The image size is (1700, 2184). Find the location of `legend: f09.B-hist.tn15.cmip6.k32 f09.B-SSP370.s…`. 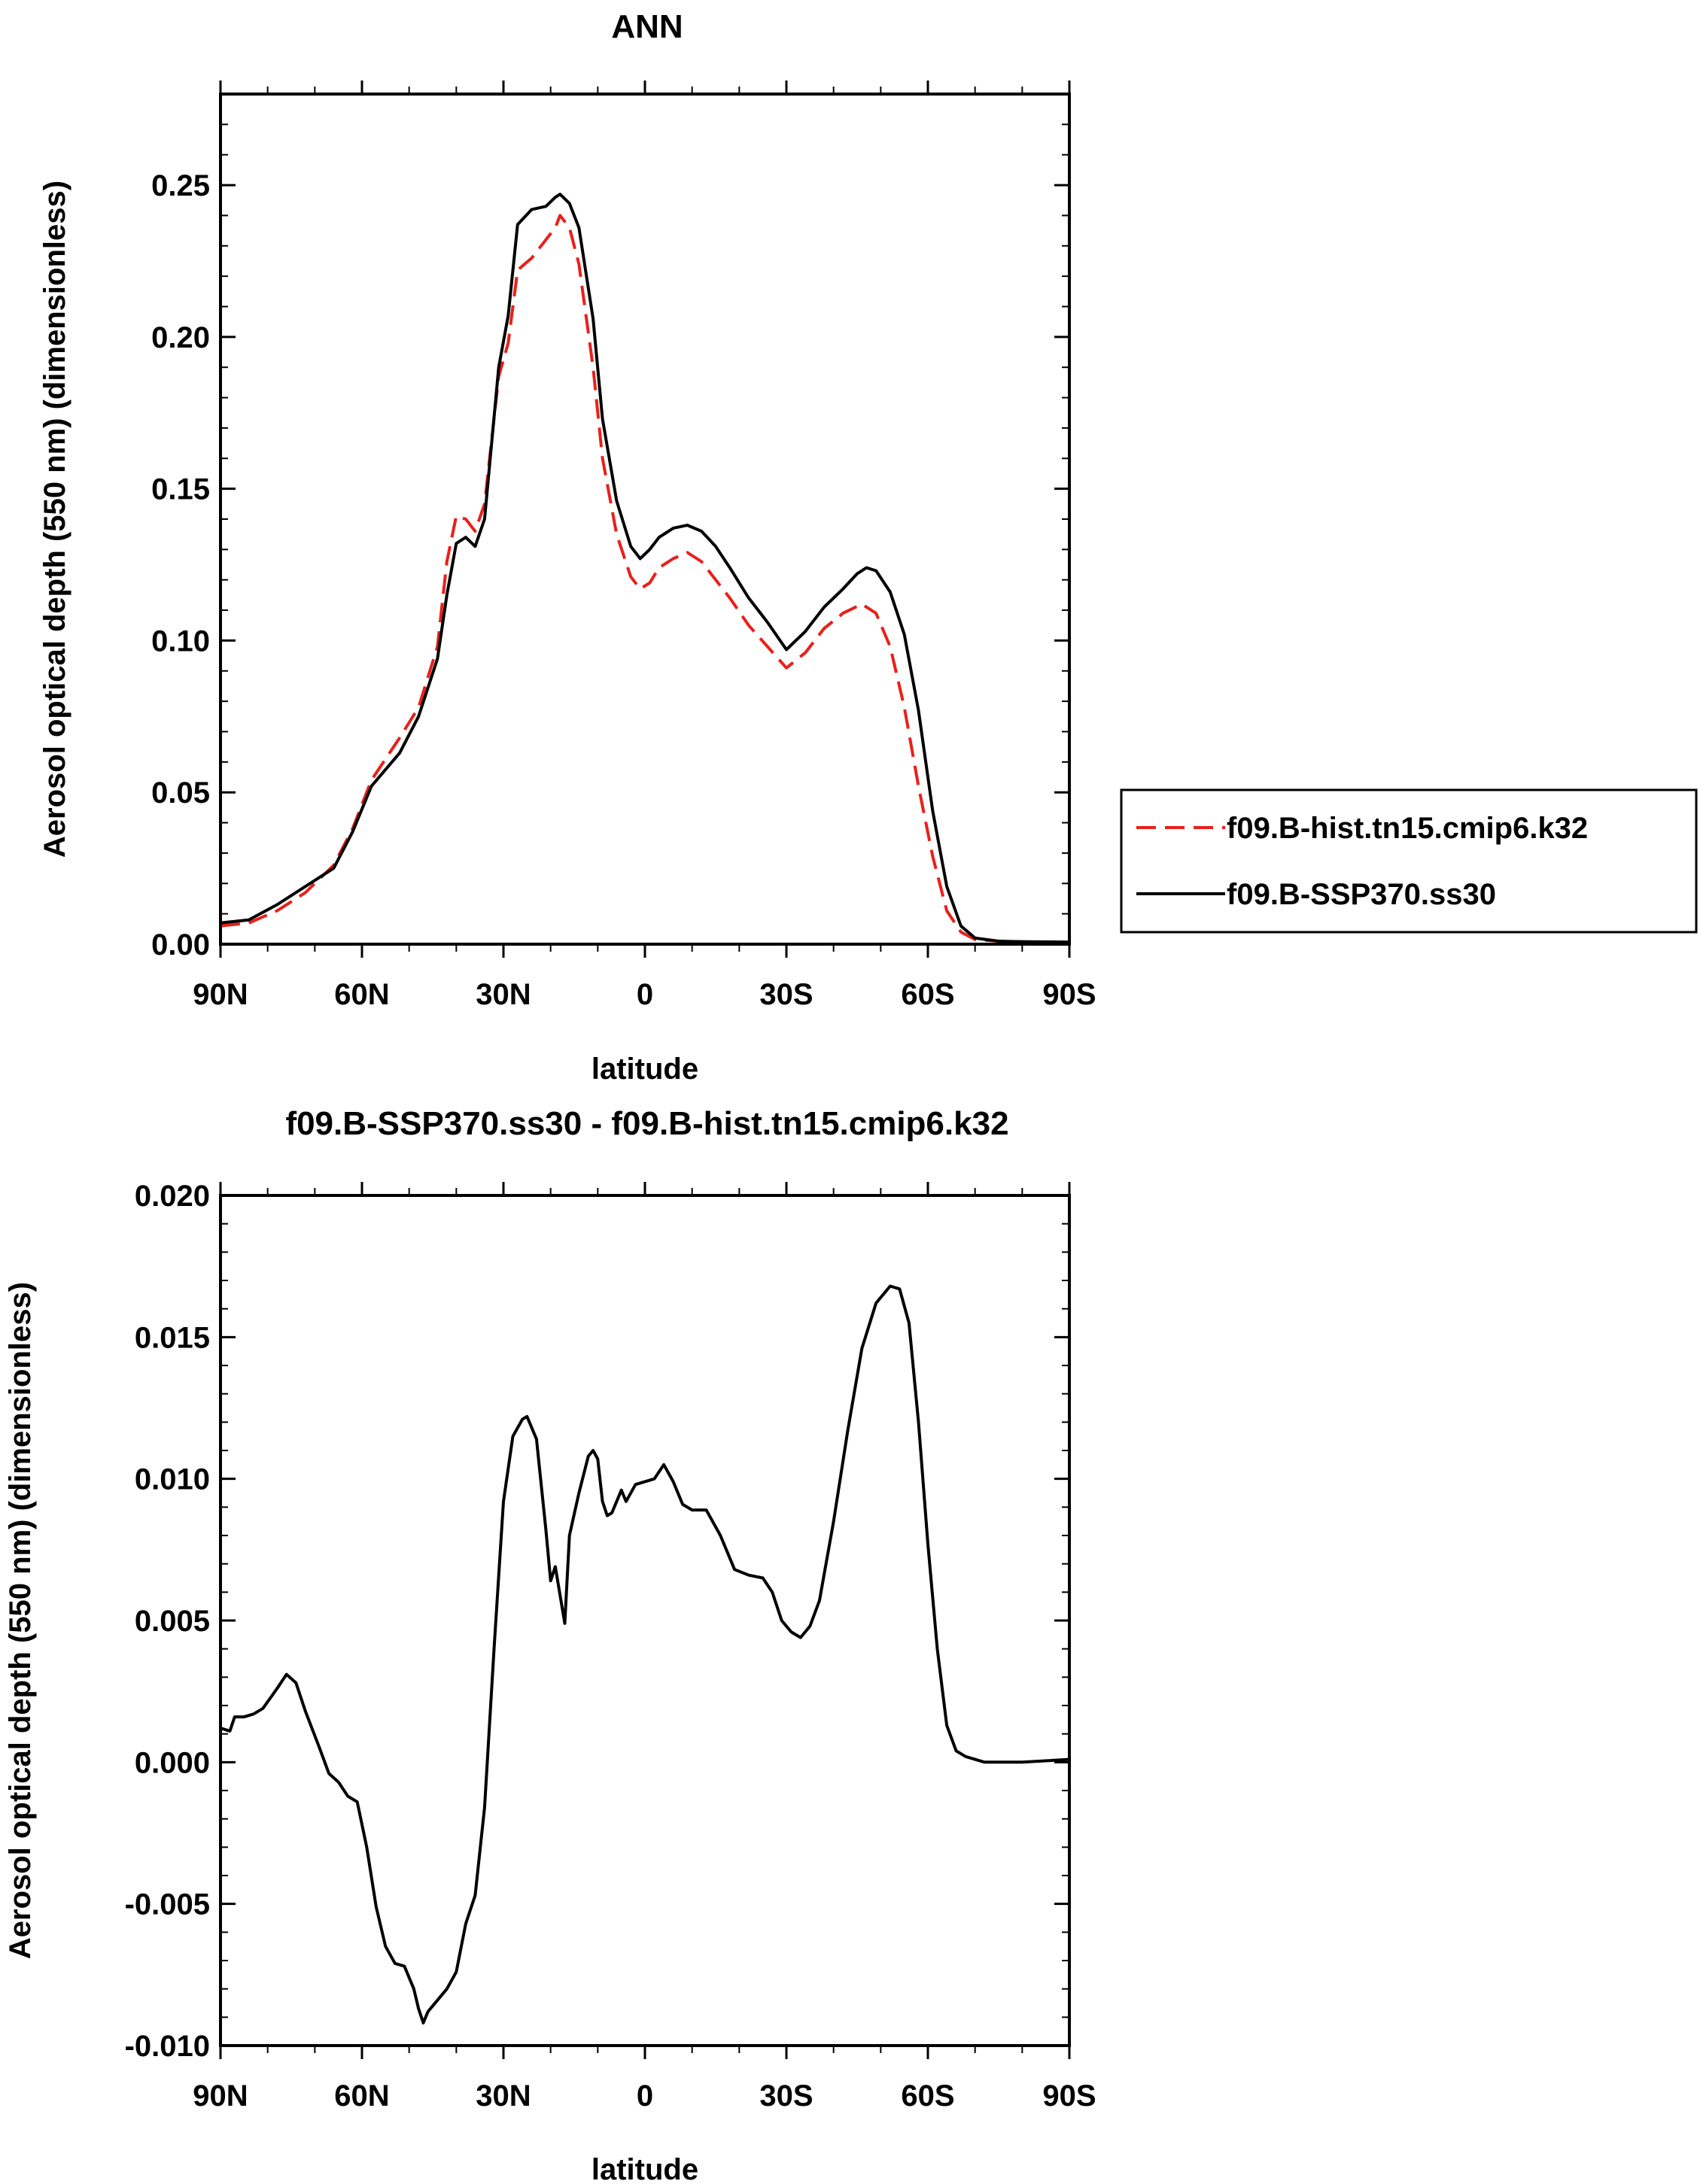

legend: f09.B-hist.tn15.cmip6.k32 f09.B-SSP370.s… is located at coordinates (1409, 861).